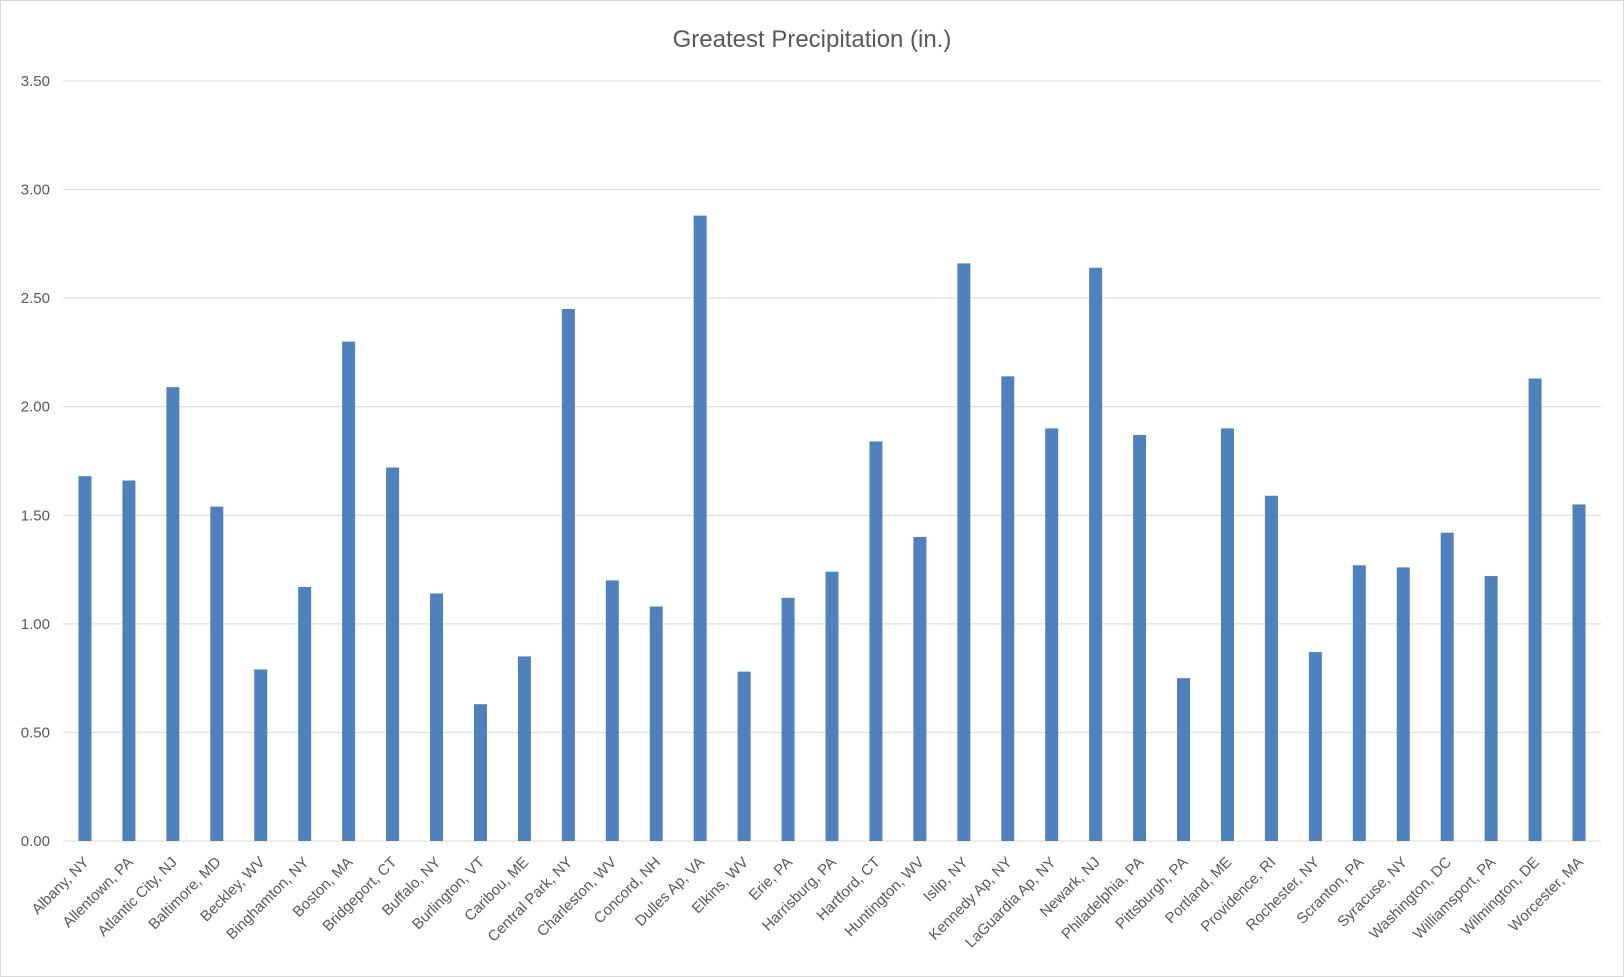  What do you see at coordinates (35, 624) in the screenshot?
I see `y-tick-label: 1.00` at bounding box center [35, 624].